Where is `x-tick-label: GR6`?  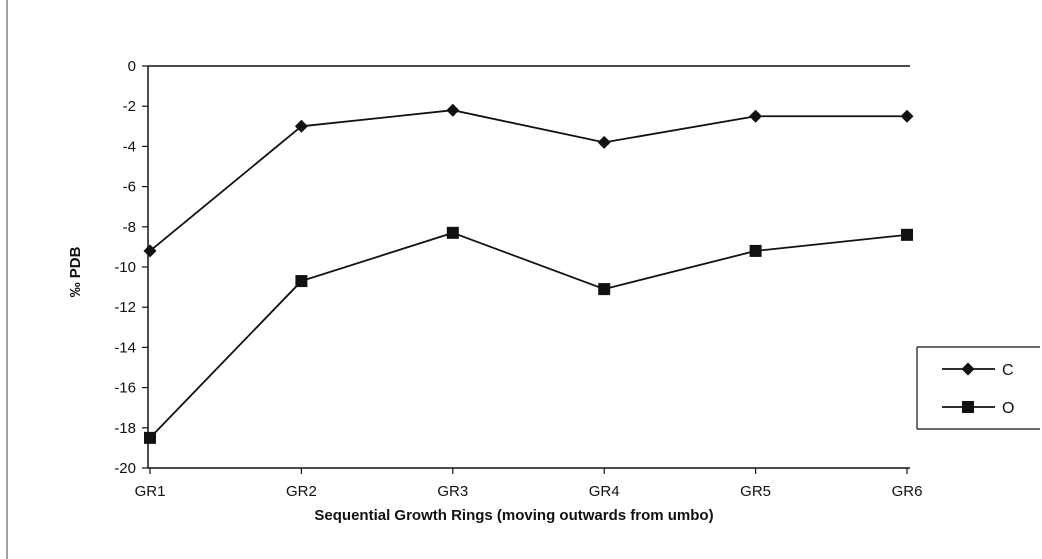
x-tick-label: GR6 is located at coordinates (907, 491).